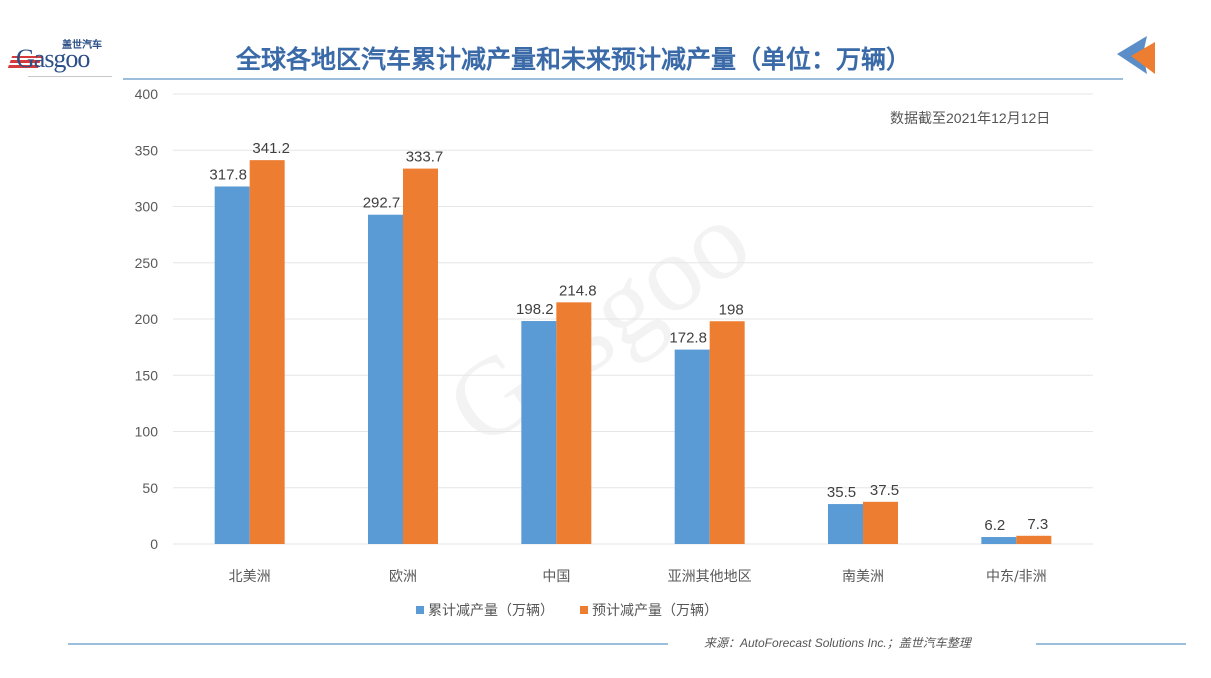  Describe the element at coordinates (368, 644) in the screenshot. I see `footer-divider-left` at that location.